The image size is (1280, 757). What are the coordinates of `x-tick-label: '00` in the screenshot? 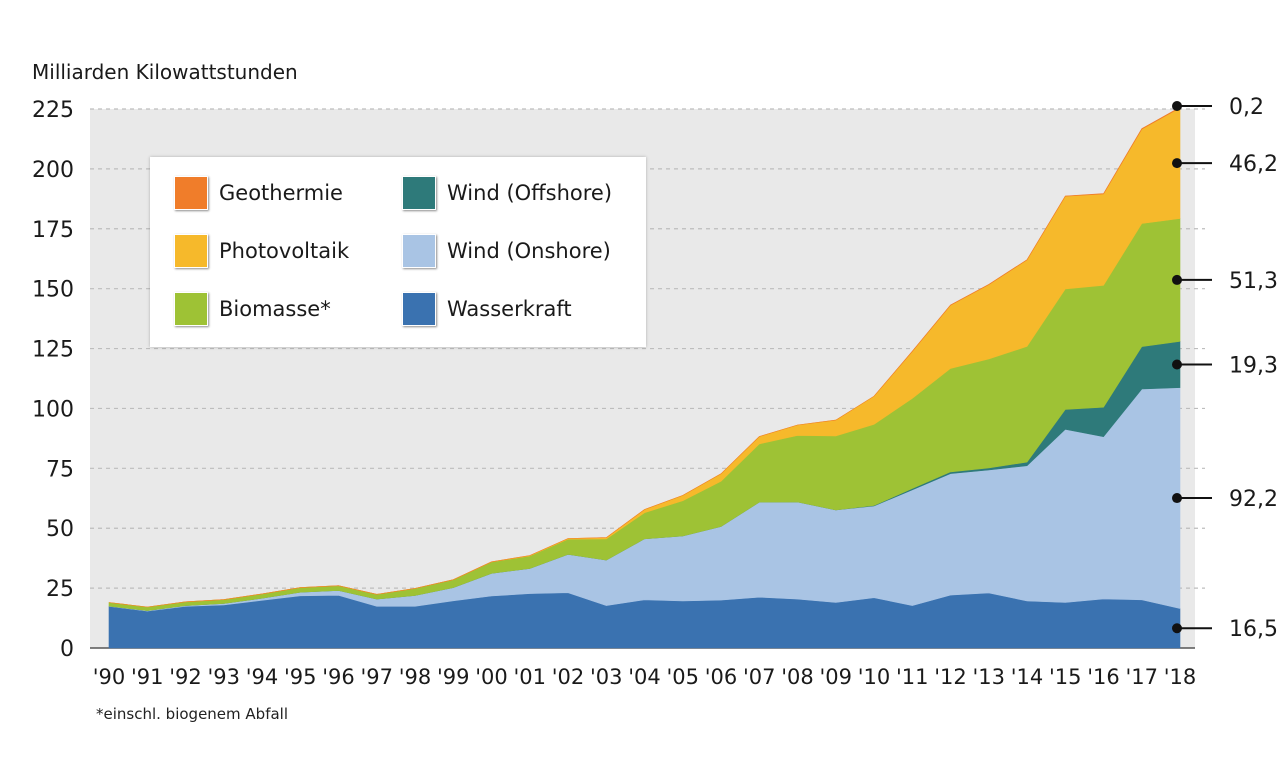 It's located at (491, 677).